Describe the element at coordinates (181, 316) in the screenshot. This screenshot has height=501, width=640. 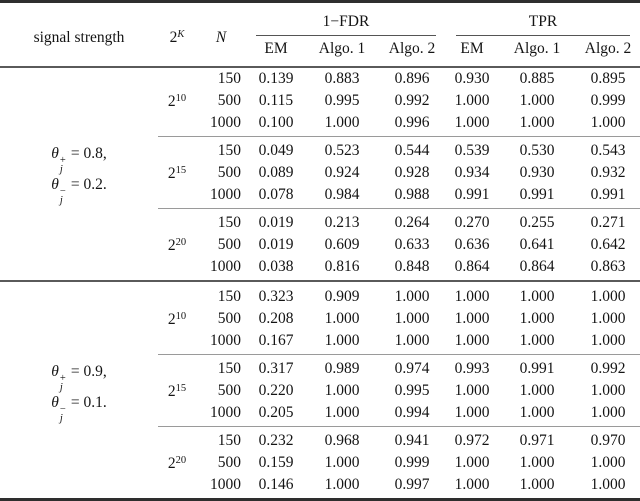
I see `k-exponent: 10` at that location.